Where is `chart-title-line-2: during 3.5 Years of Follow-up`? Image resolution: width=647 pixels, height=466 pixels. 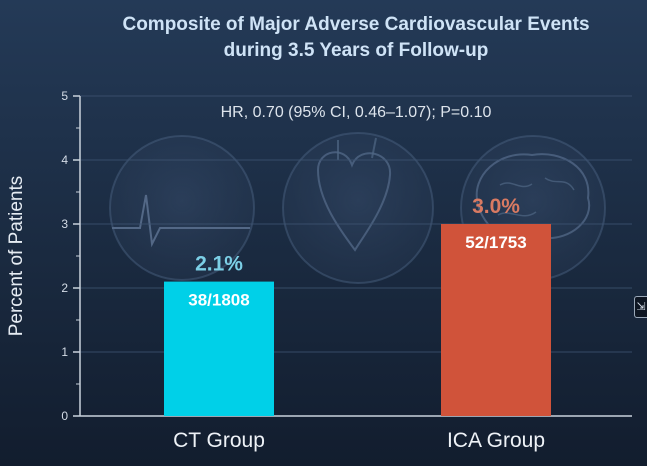
chart-title-line-2: during 3.5 Years of Follow-up is located at coordinates (356, 50).